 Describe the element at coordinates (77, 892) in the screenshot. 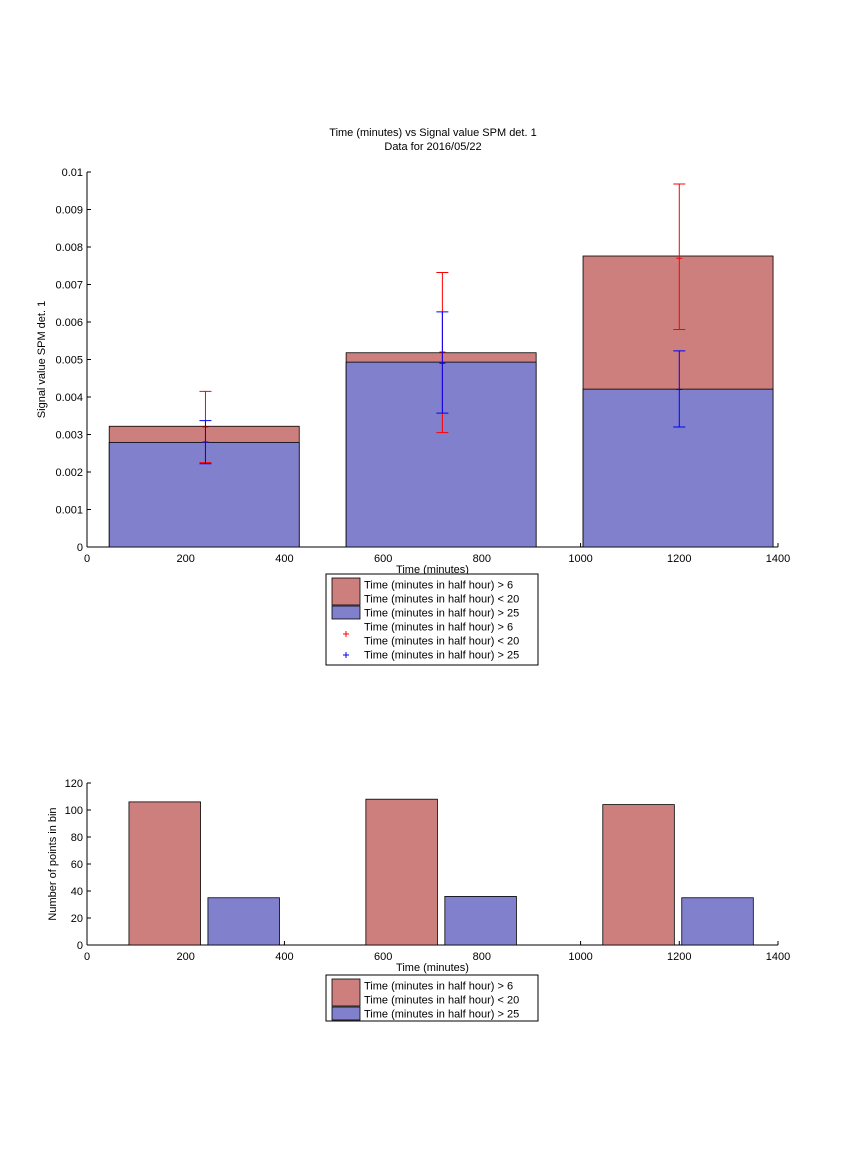

I see `y-tick-label: 40` at that location.